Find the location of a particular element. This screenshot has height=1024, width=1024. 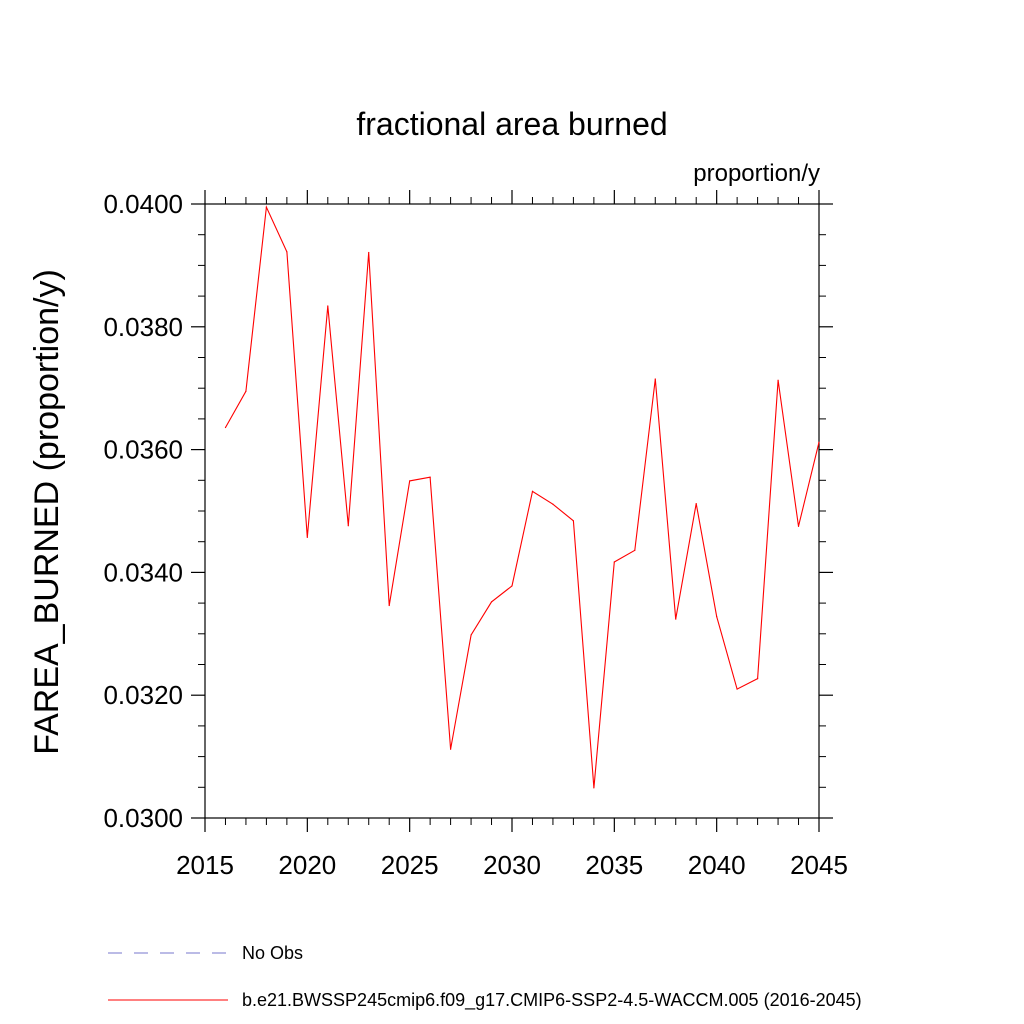

x-tick-label: 2025 is located at coordinates (410, 865).